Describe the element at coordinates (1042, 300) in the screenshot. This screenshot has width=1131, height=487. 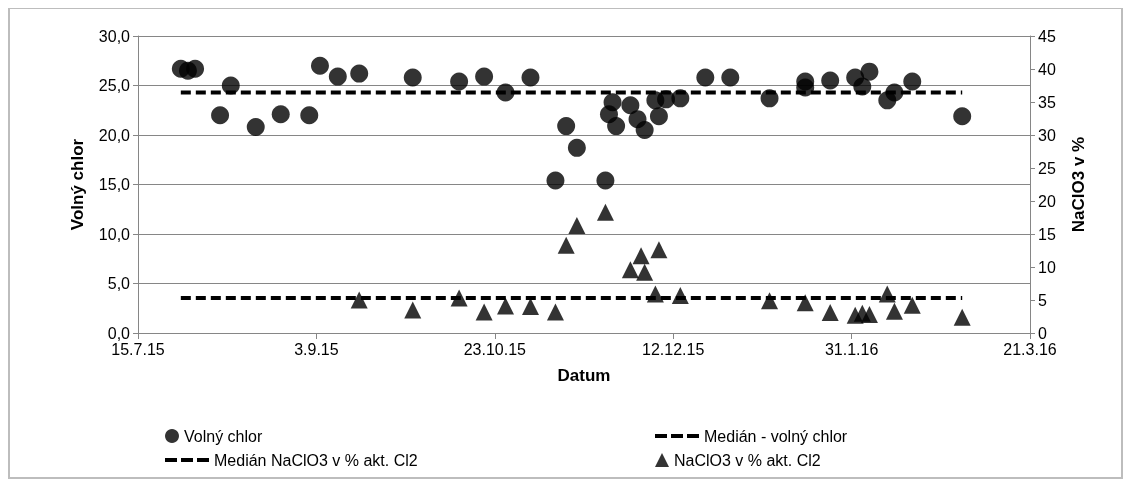
I see `y2-tick-label: 5` at that location.